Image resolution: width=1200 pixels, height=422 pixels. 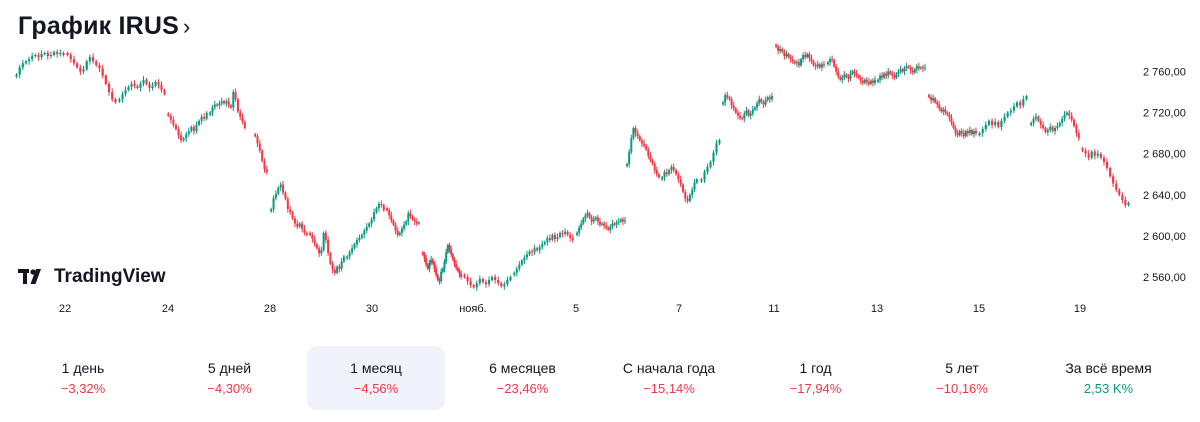 I want to click on x-tick-label: 28, so click(x=270, y=309).